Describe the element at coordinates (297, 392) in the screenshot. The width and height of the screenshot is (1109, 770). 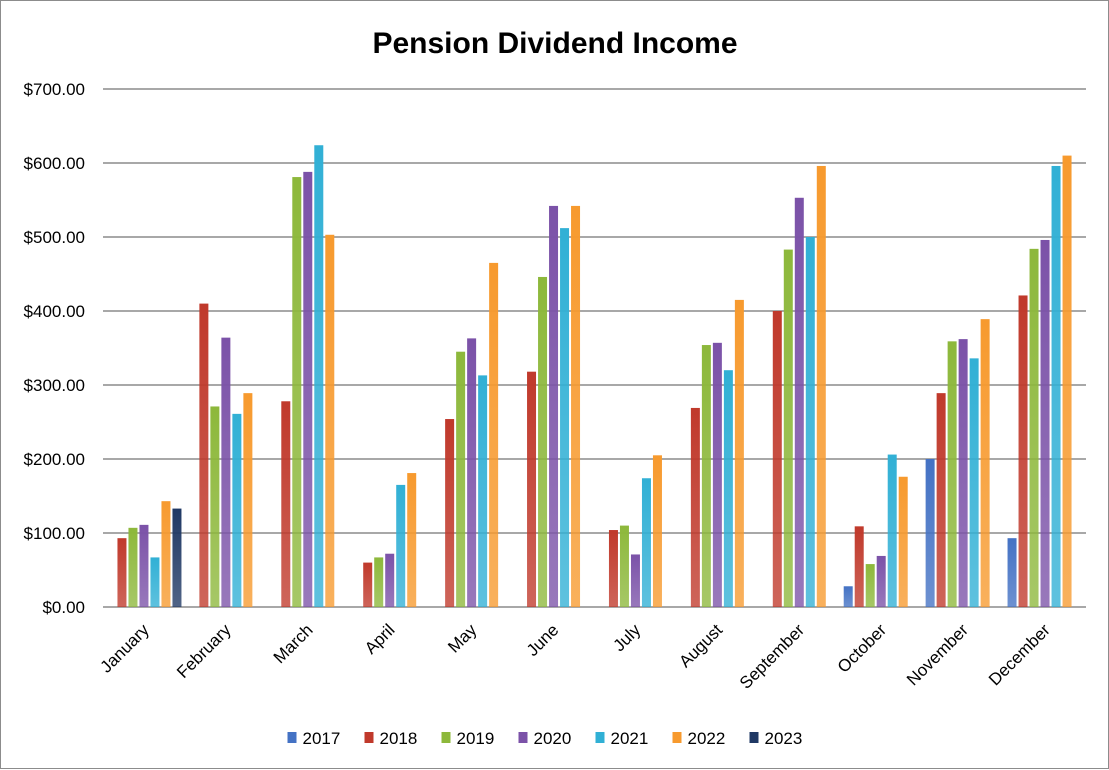
I see `bar-2019-march` at that location.